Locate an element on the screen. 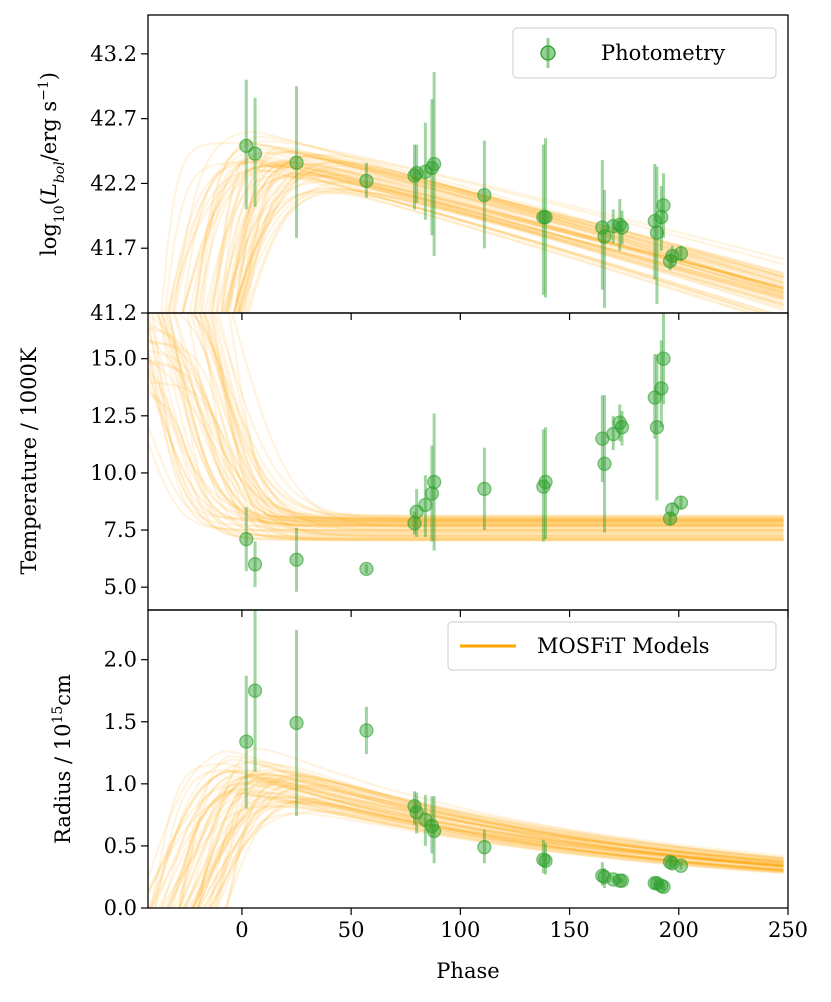  ylabel-exp: −1 is located at coordinates (44, 90).